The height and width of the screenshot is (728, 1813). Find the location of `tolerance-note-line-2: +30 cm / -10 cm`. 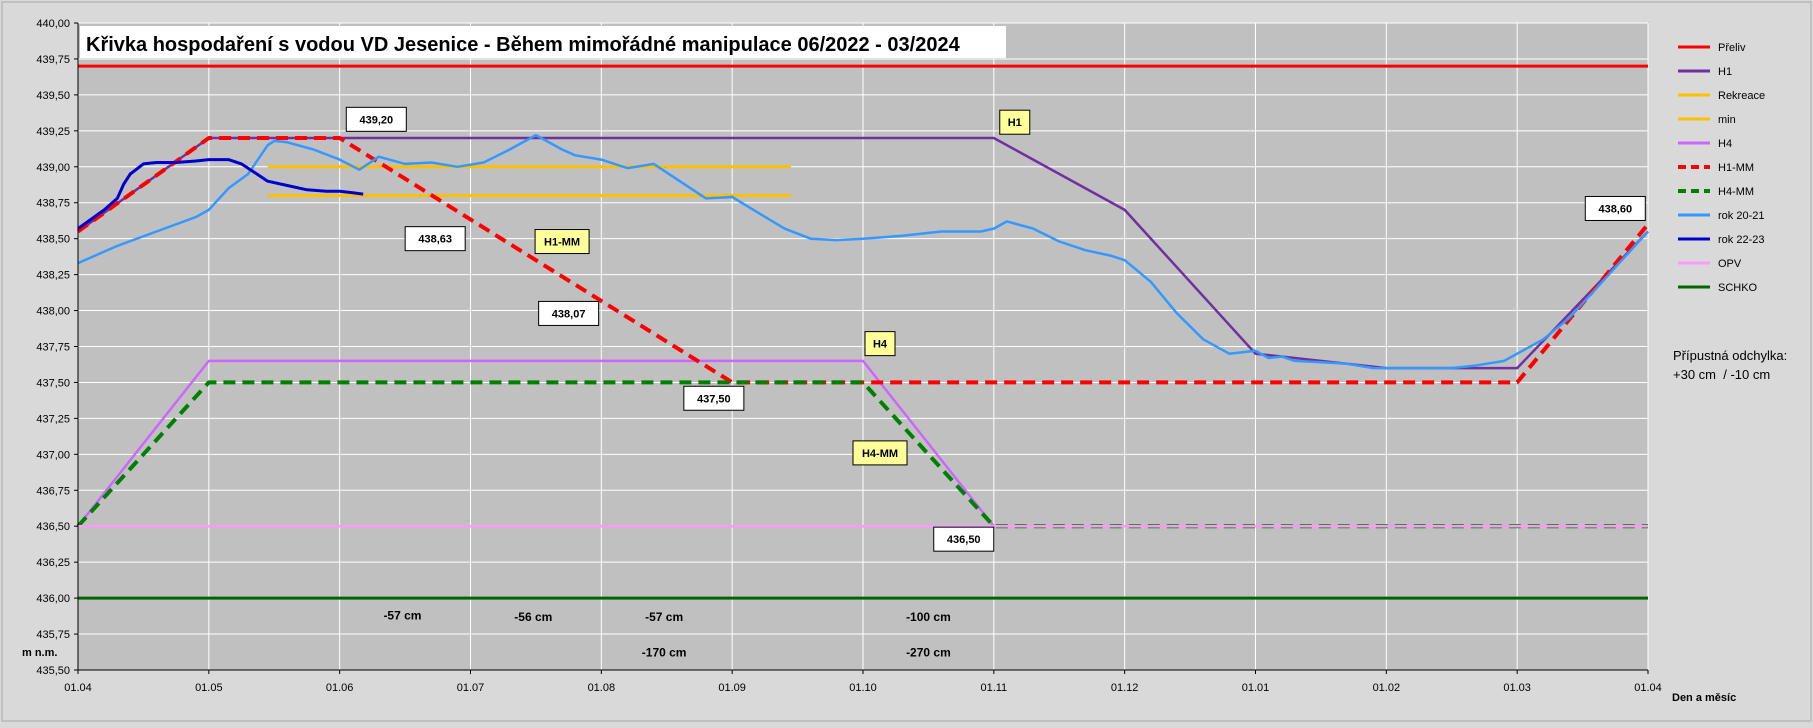

tolerance-note-line-2: +30 cm / -10 cm is located at coordinates (1721, 374).